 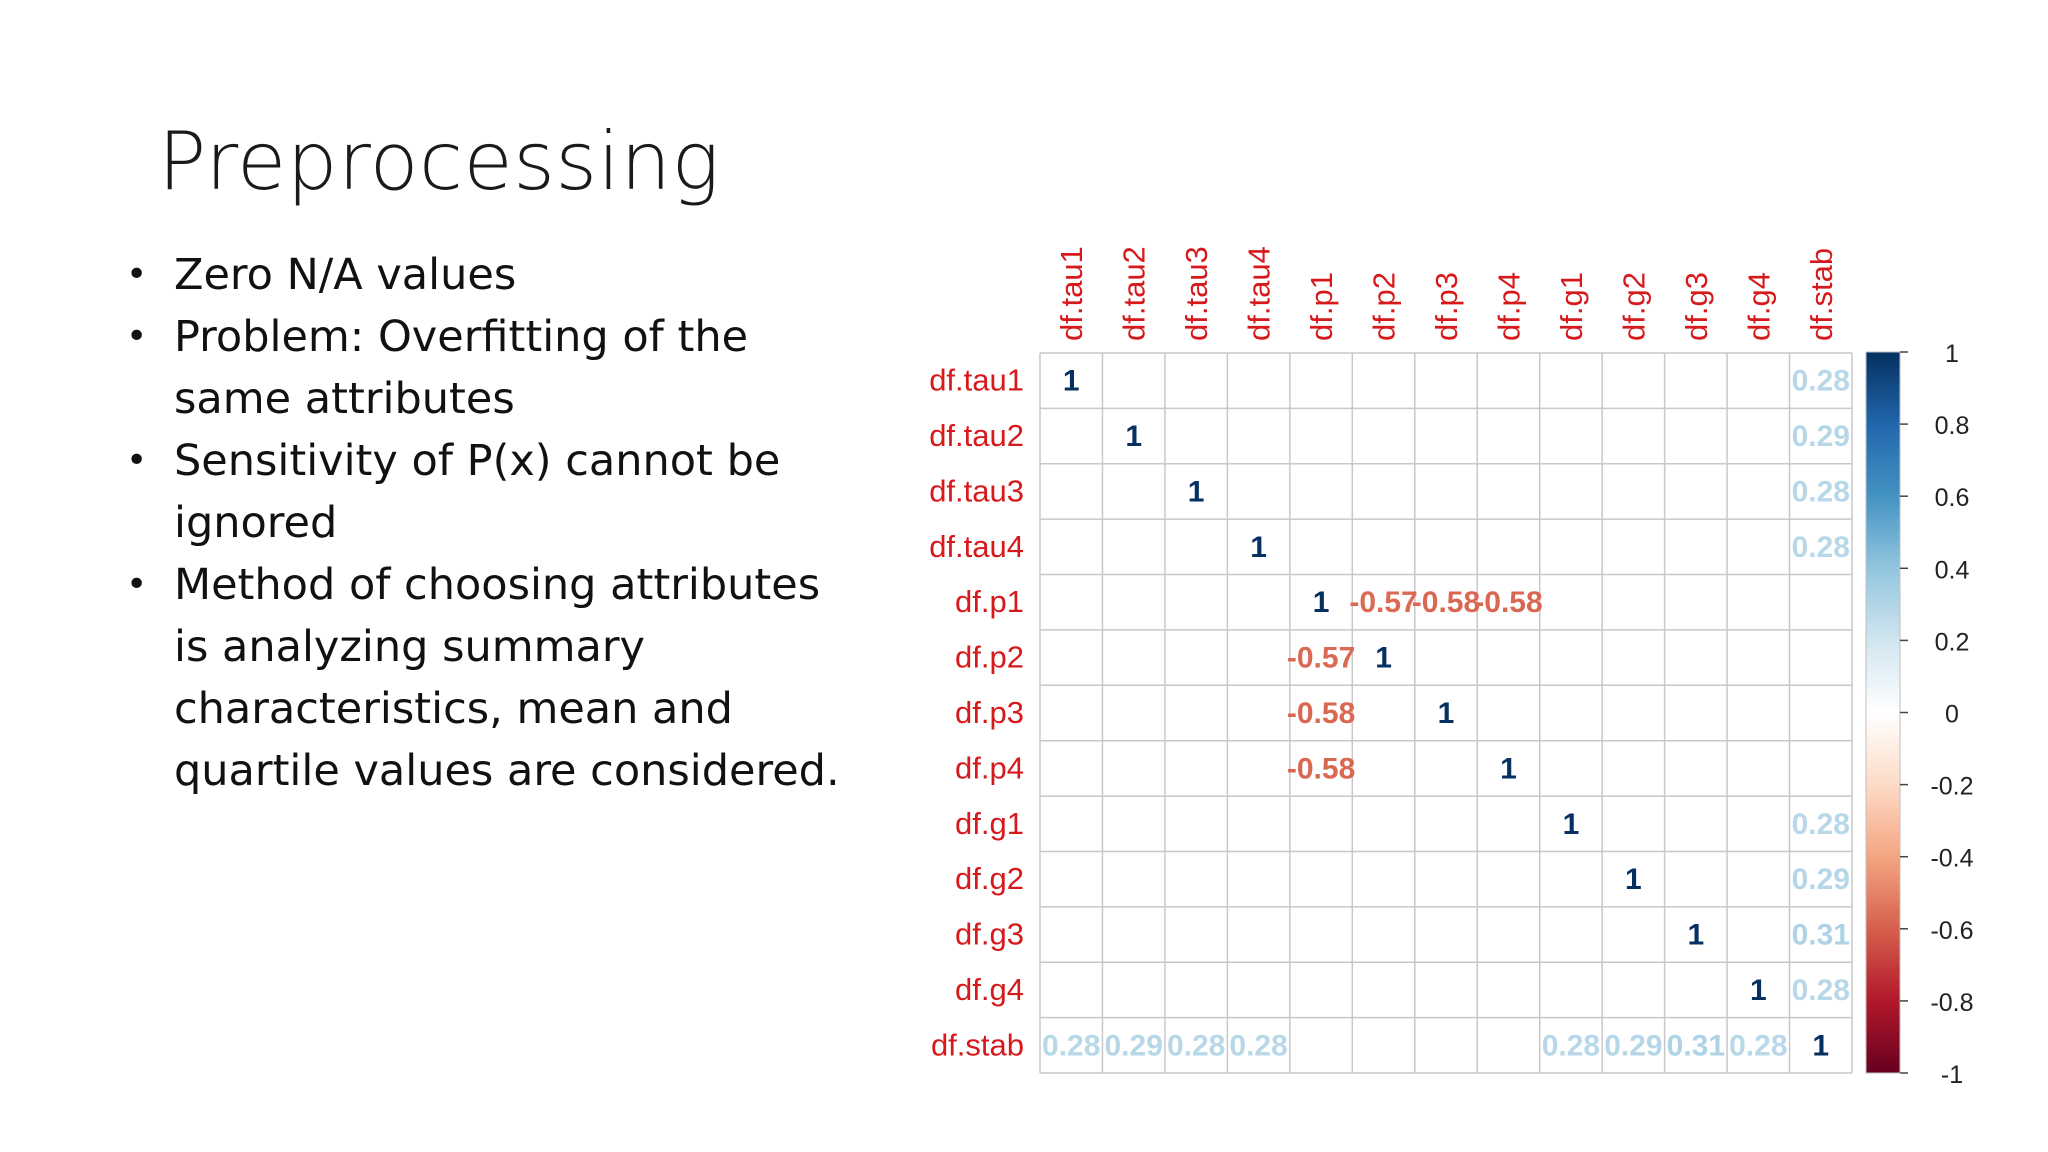 What do you see at coordinates (976, 380) in the screenshot?
I see `row-label: df.tau1` at bounding box center [976, 380].